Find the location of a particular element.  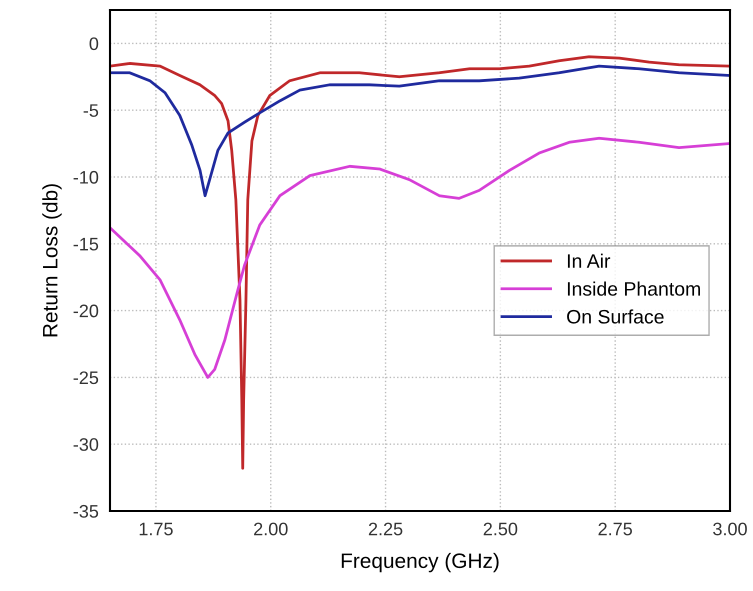

y-tick-label: -35 is located at coordinates (86, 511).